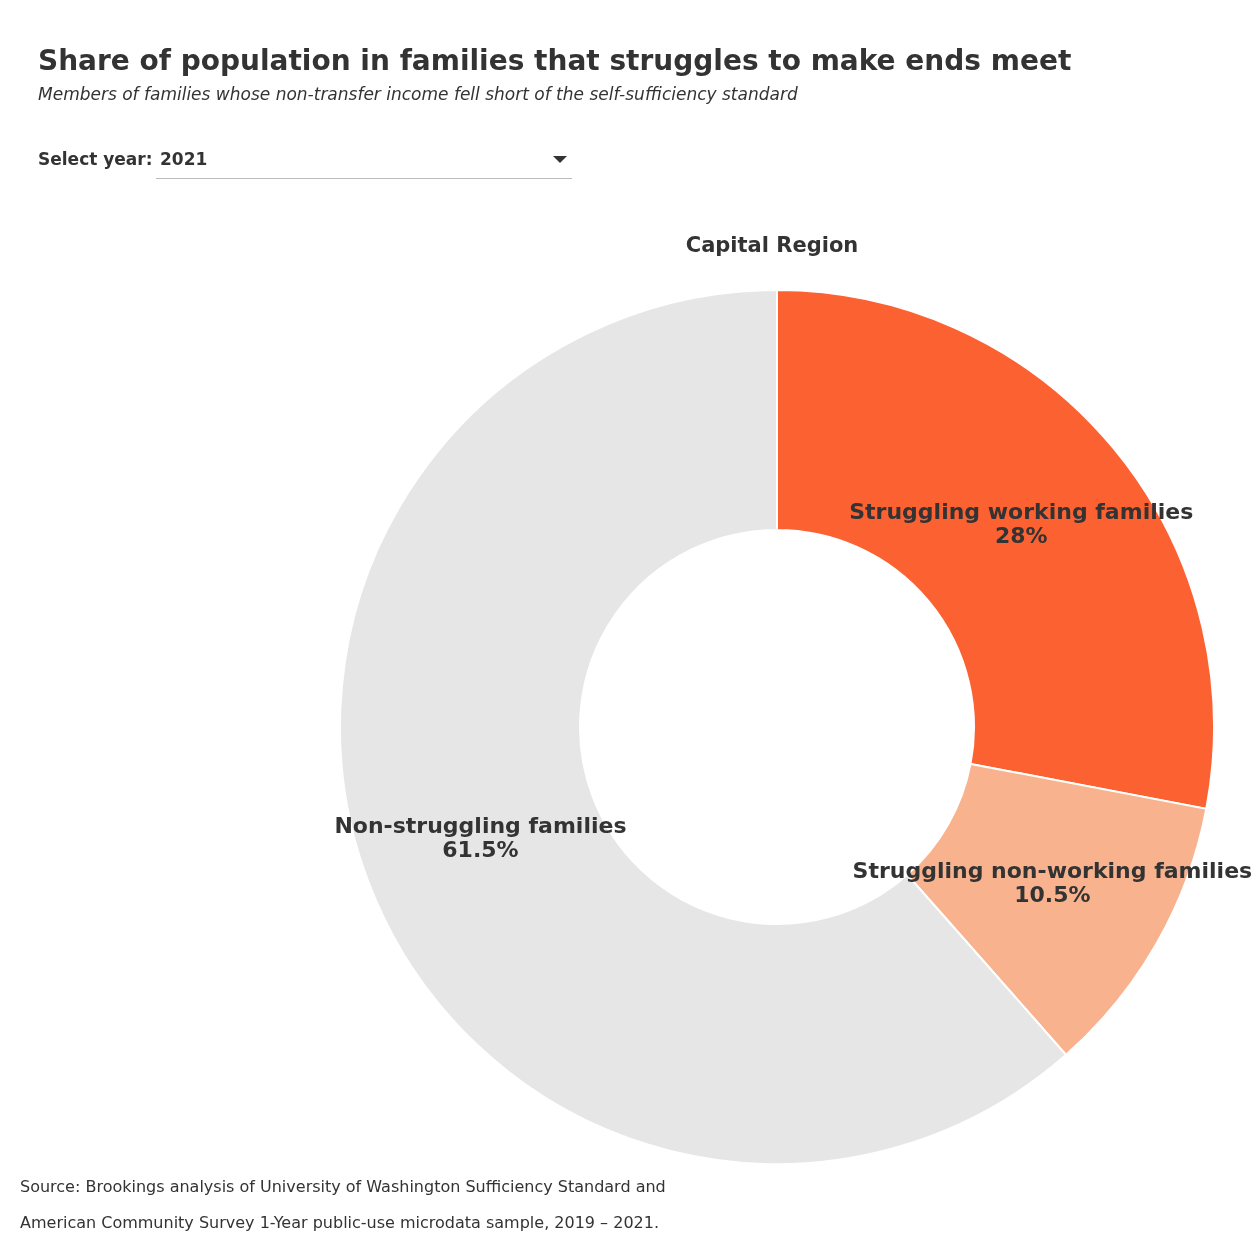 Image resolution: width=1252 pixels, height=1239 pixels. I want to click on chart-title: Share of population in families that struggles to make ends meet, so click(555, 60).